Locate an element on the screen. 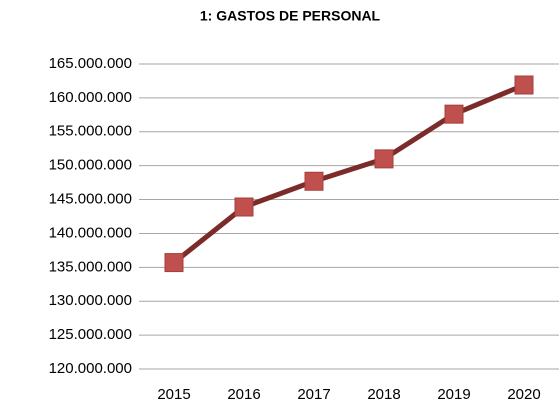  y-tick-label: 120.000.000 is located at coordinates (90, 368).